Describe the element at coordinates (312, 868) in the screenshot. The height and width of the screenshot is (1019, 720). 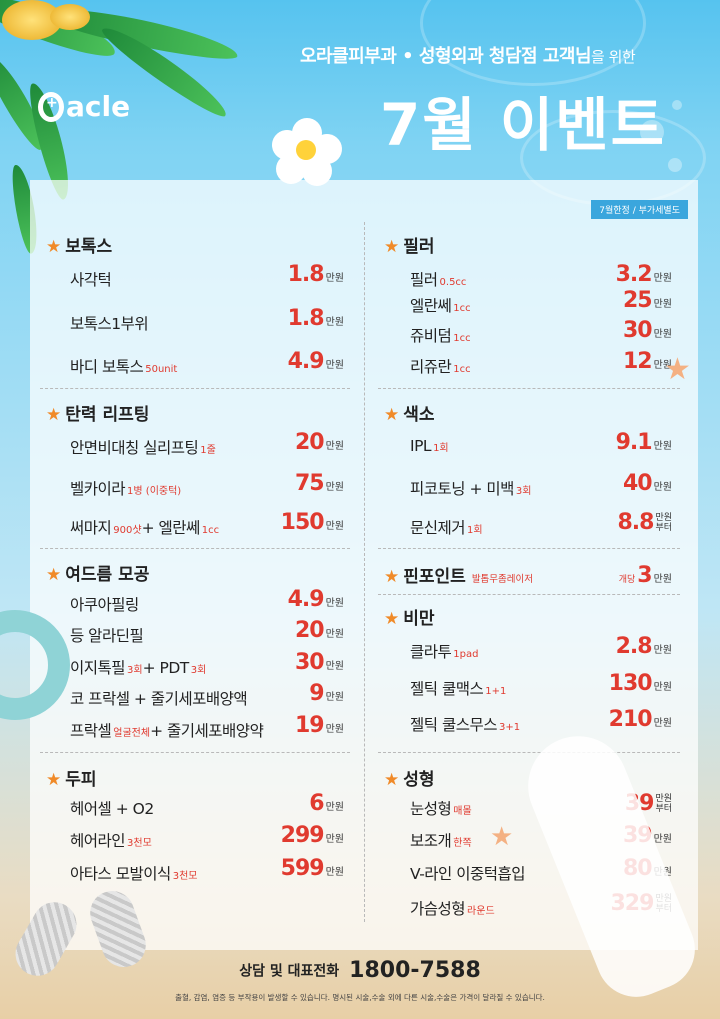
I see `price: 599 만원` at that location.